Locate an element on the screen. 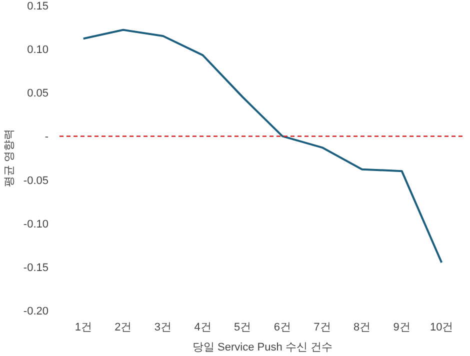 The width and height of the screenshot is (470, 356). y-tick-label: -0.20 is located at coordinates (36, 312).